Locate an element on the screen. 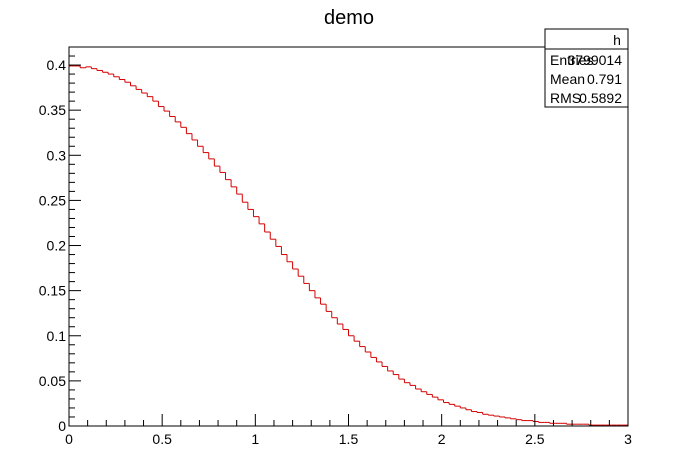 The width and height of the screenshot is (698, 474). stats-rms-value: 0.5892 is located at coordinates (600, 98).